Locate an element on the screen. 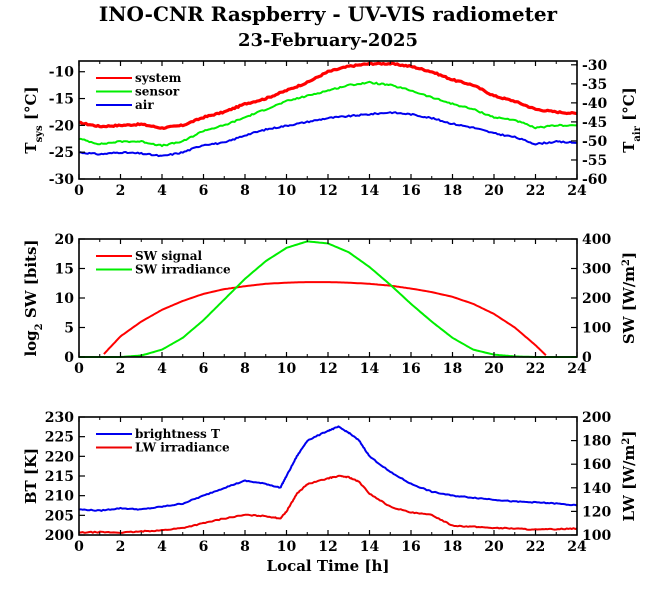  y-right-tick-label: -30 is located at coordinates (595, 66).